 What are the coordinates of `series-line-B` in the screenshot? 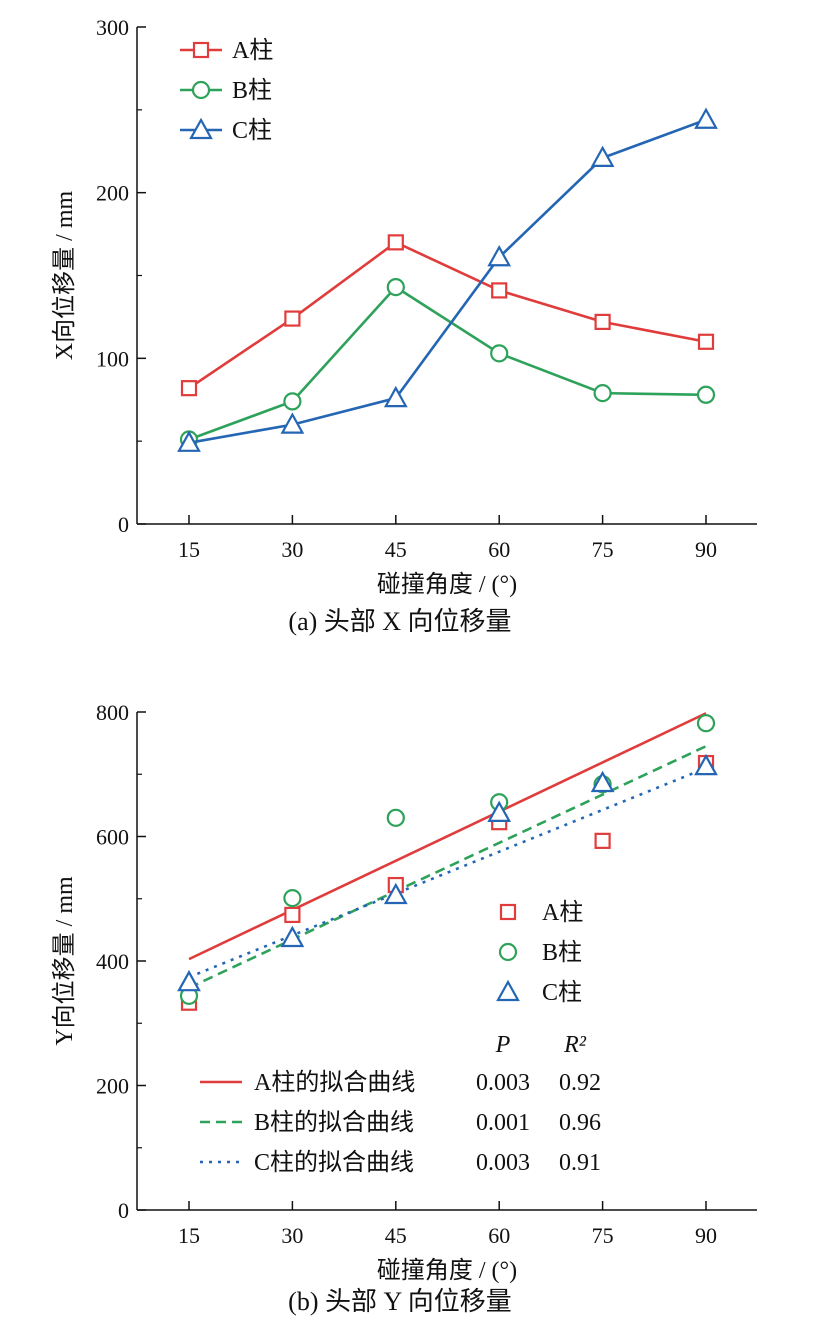 It's located at (447, 363).